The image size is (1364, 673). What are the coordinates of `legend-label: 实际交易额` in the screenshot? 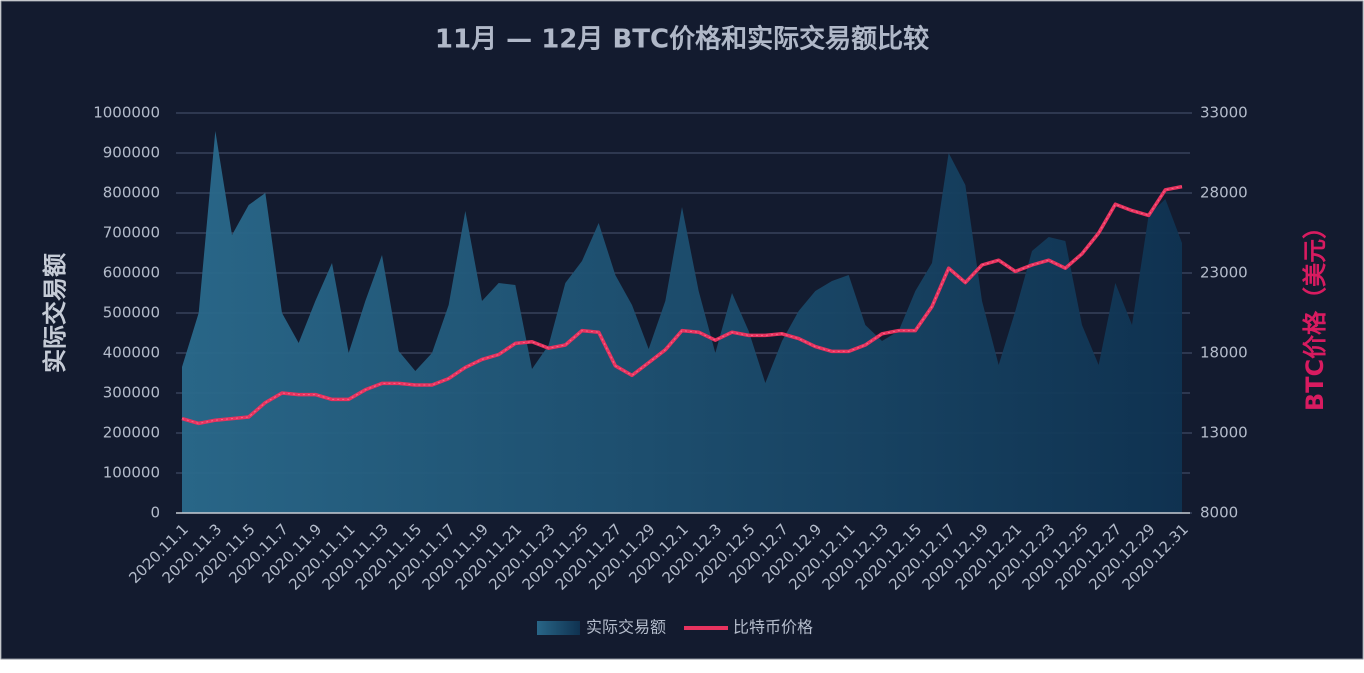 It's located at (626, 627).